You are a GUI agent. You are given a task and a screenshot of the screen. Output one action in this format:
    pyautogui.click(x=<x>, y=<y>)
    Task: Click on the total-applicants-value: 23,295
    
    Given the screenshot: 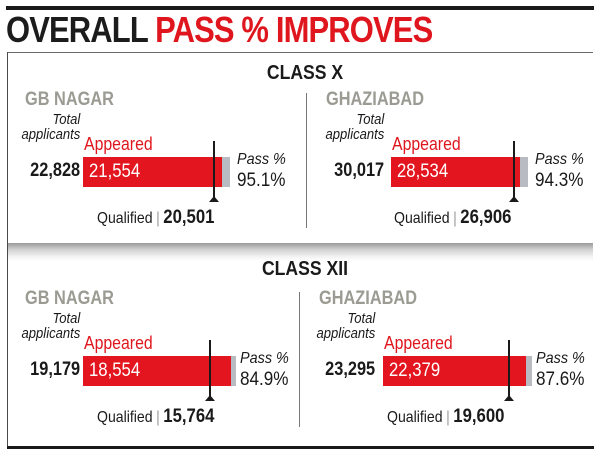 What is the action you would take?
    pyautogui.click(x=350, y=369)
    